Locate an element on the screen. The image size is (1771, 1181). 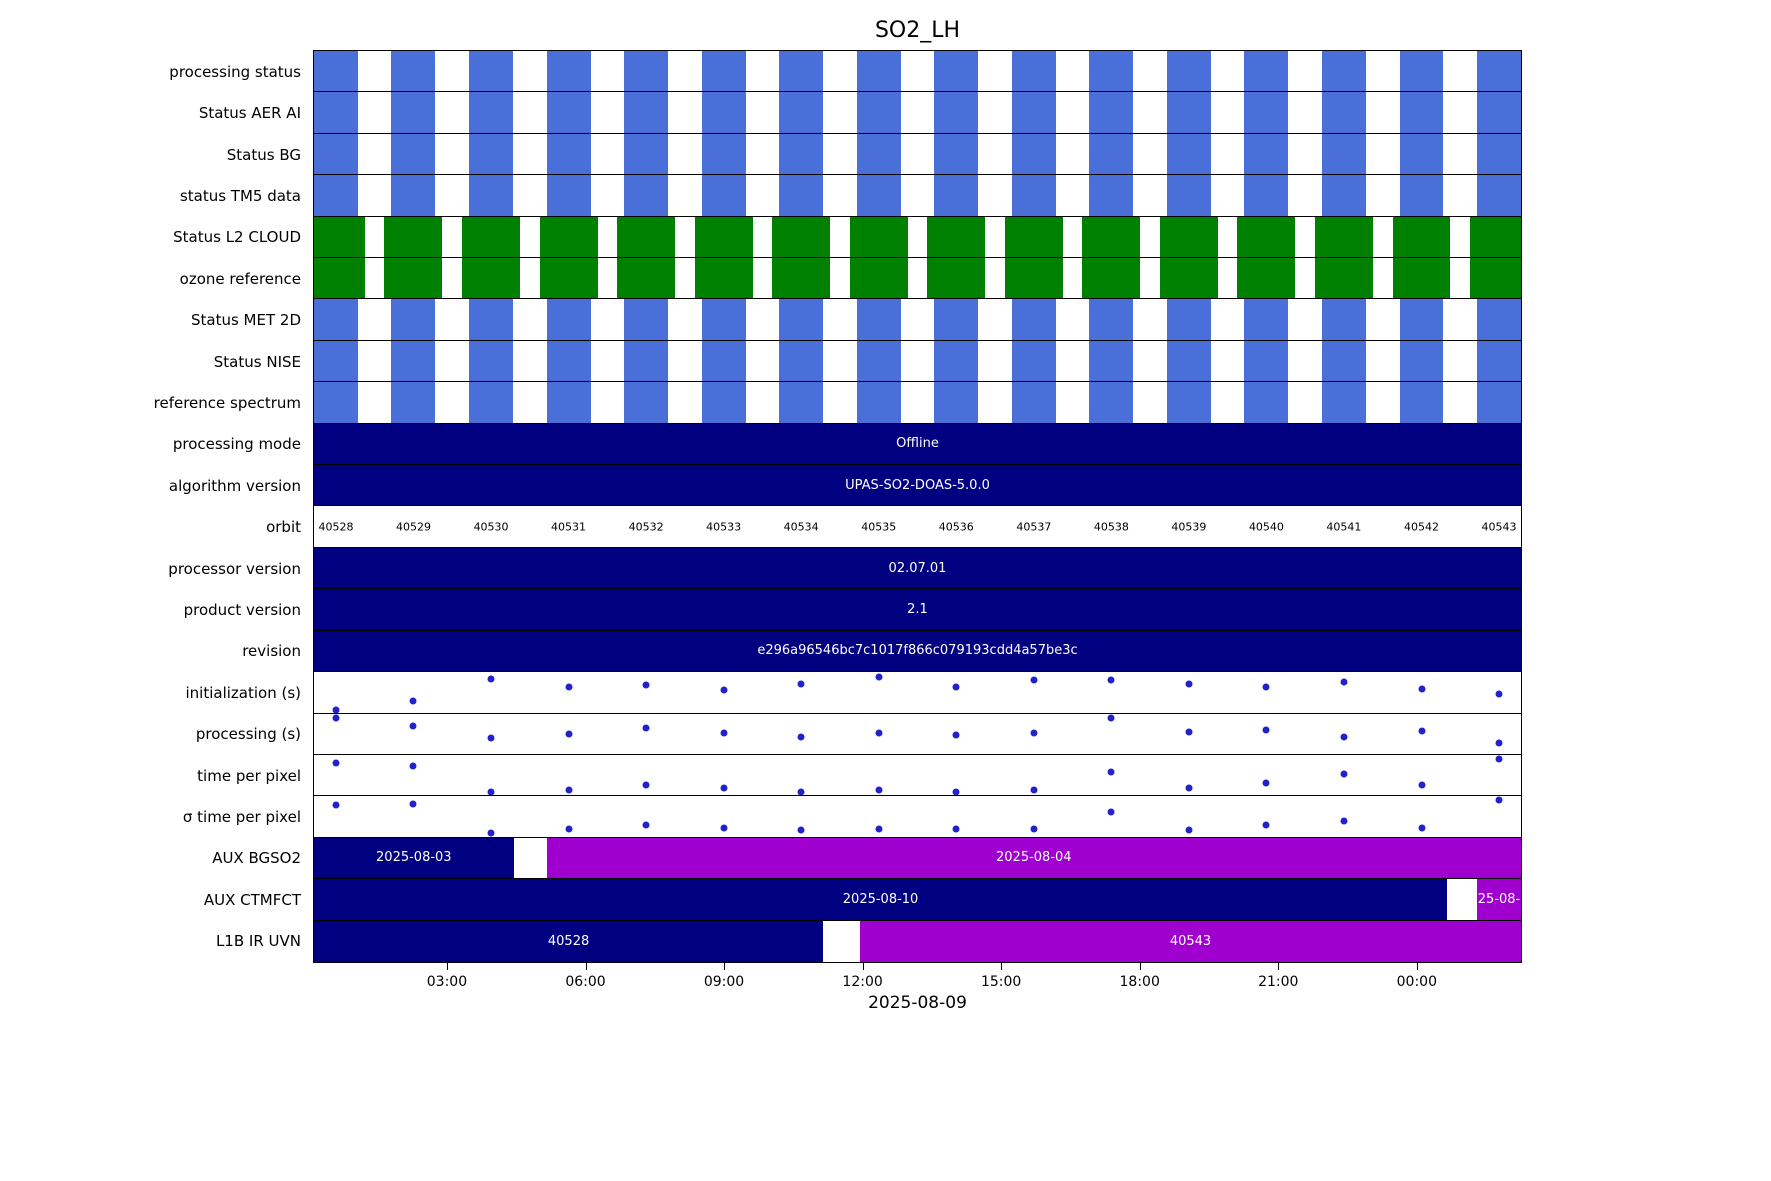
chart-row-segments: 40528 40543 is located at coordinates (917, 941).